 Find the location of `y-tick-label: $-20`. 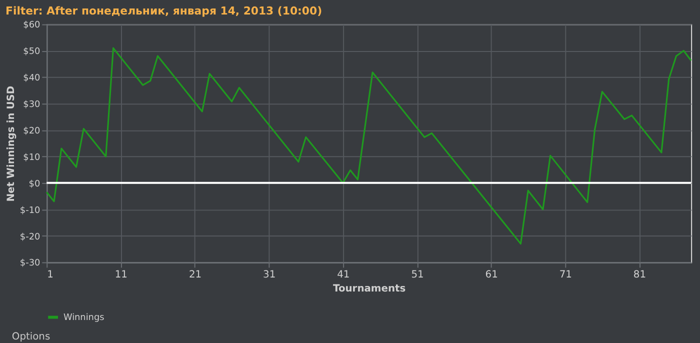

y-tick-label: $-20 is located at coordinates (30, 237).